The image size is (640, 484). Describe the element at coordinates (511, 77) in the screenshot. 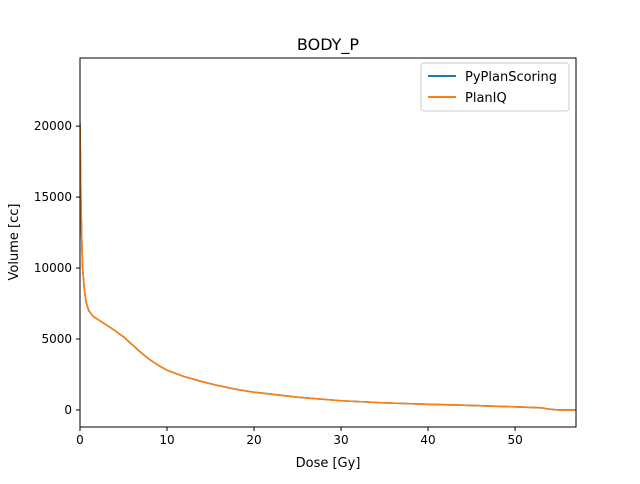

I see `legend-label-pyplanscoring: PyPlanScoring` at that location.